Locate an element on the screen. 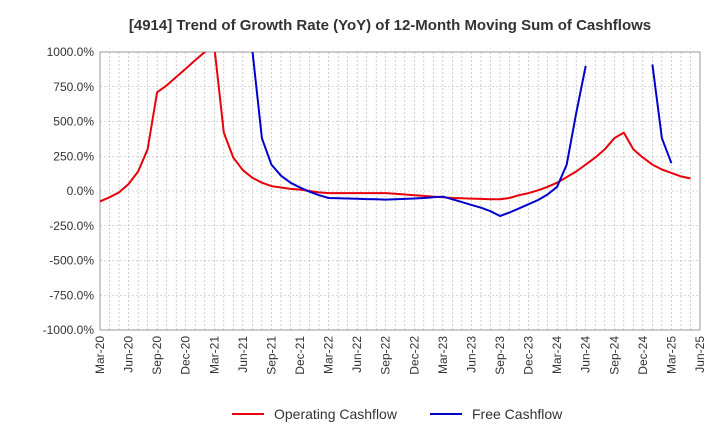  x-tick-label: Jun-21 is located at coordinates (243, 354).